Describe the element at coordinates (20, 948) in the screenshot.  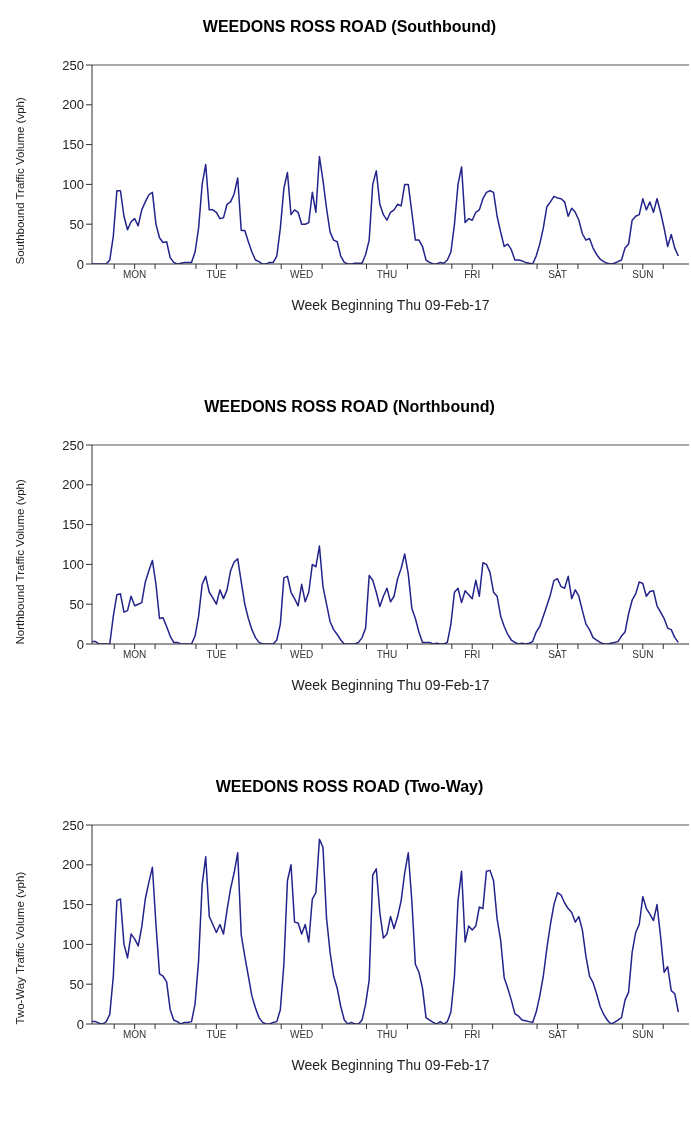
I see `y-axis-title: Two-Way Traffic Volume (vph)` at that location.